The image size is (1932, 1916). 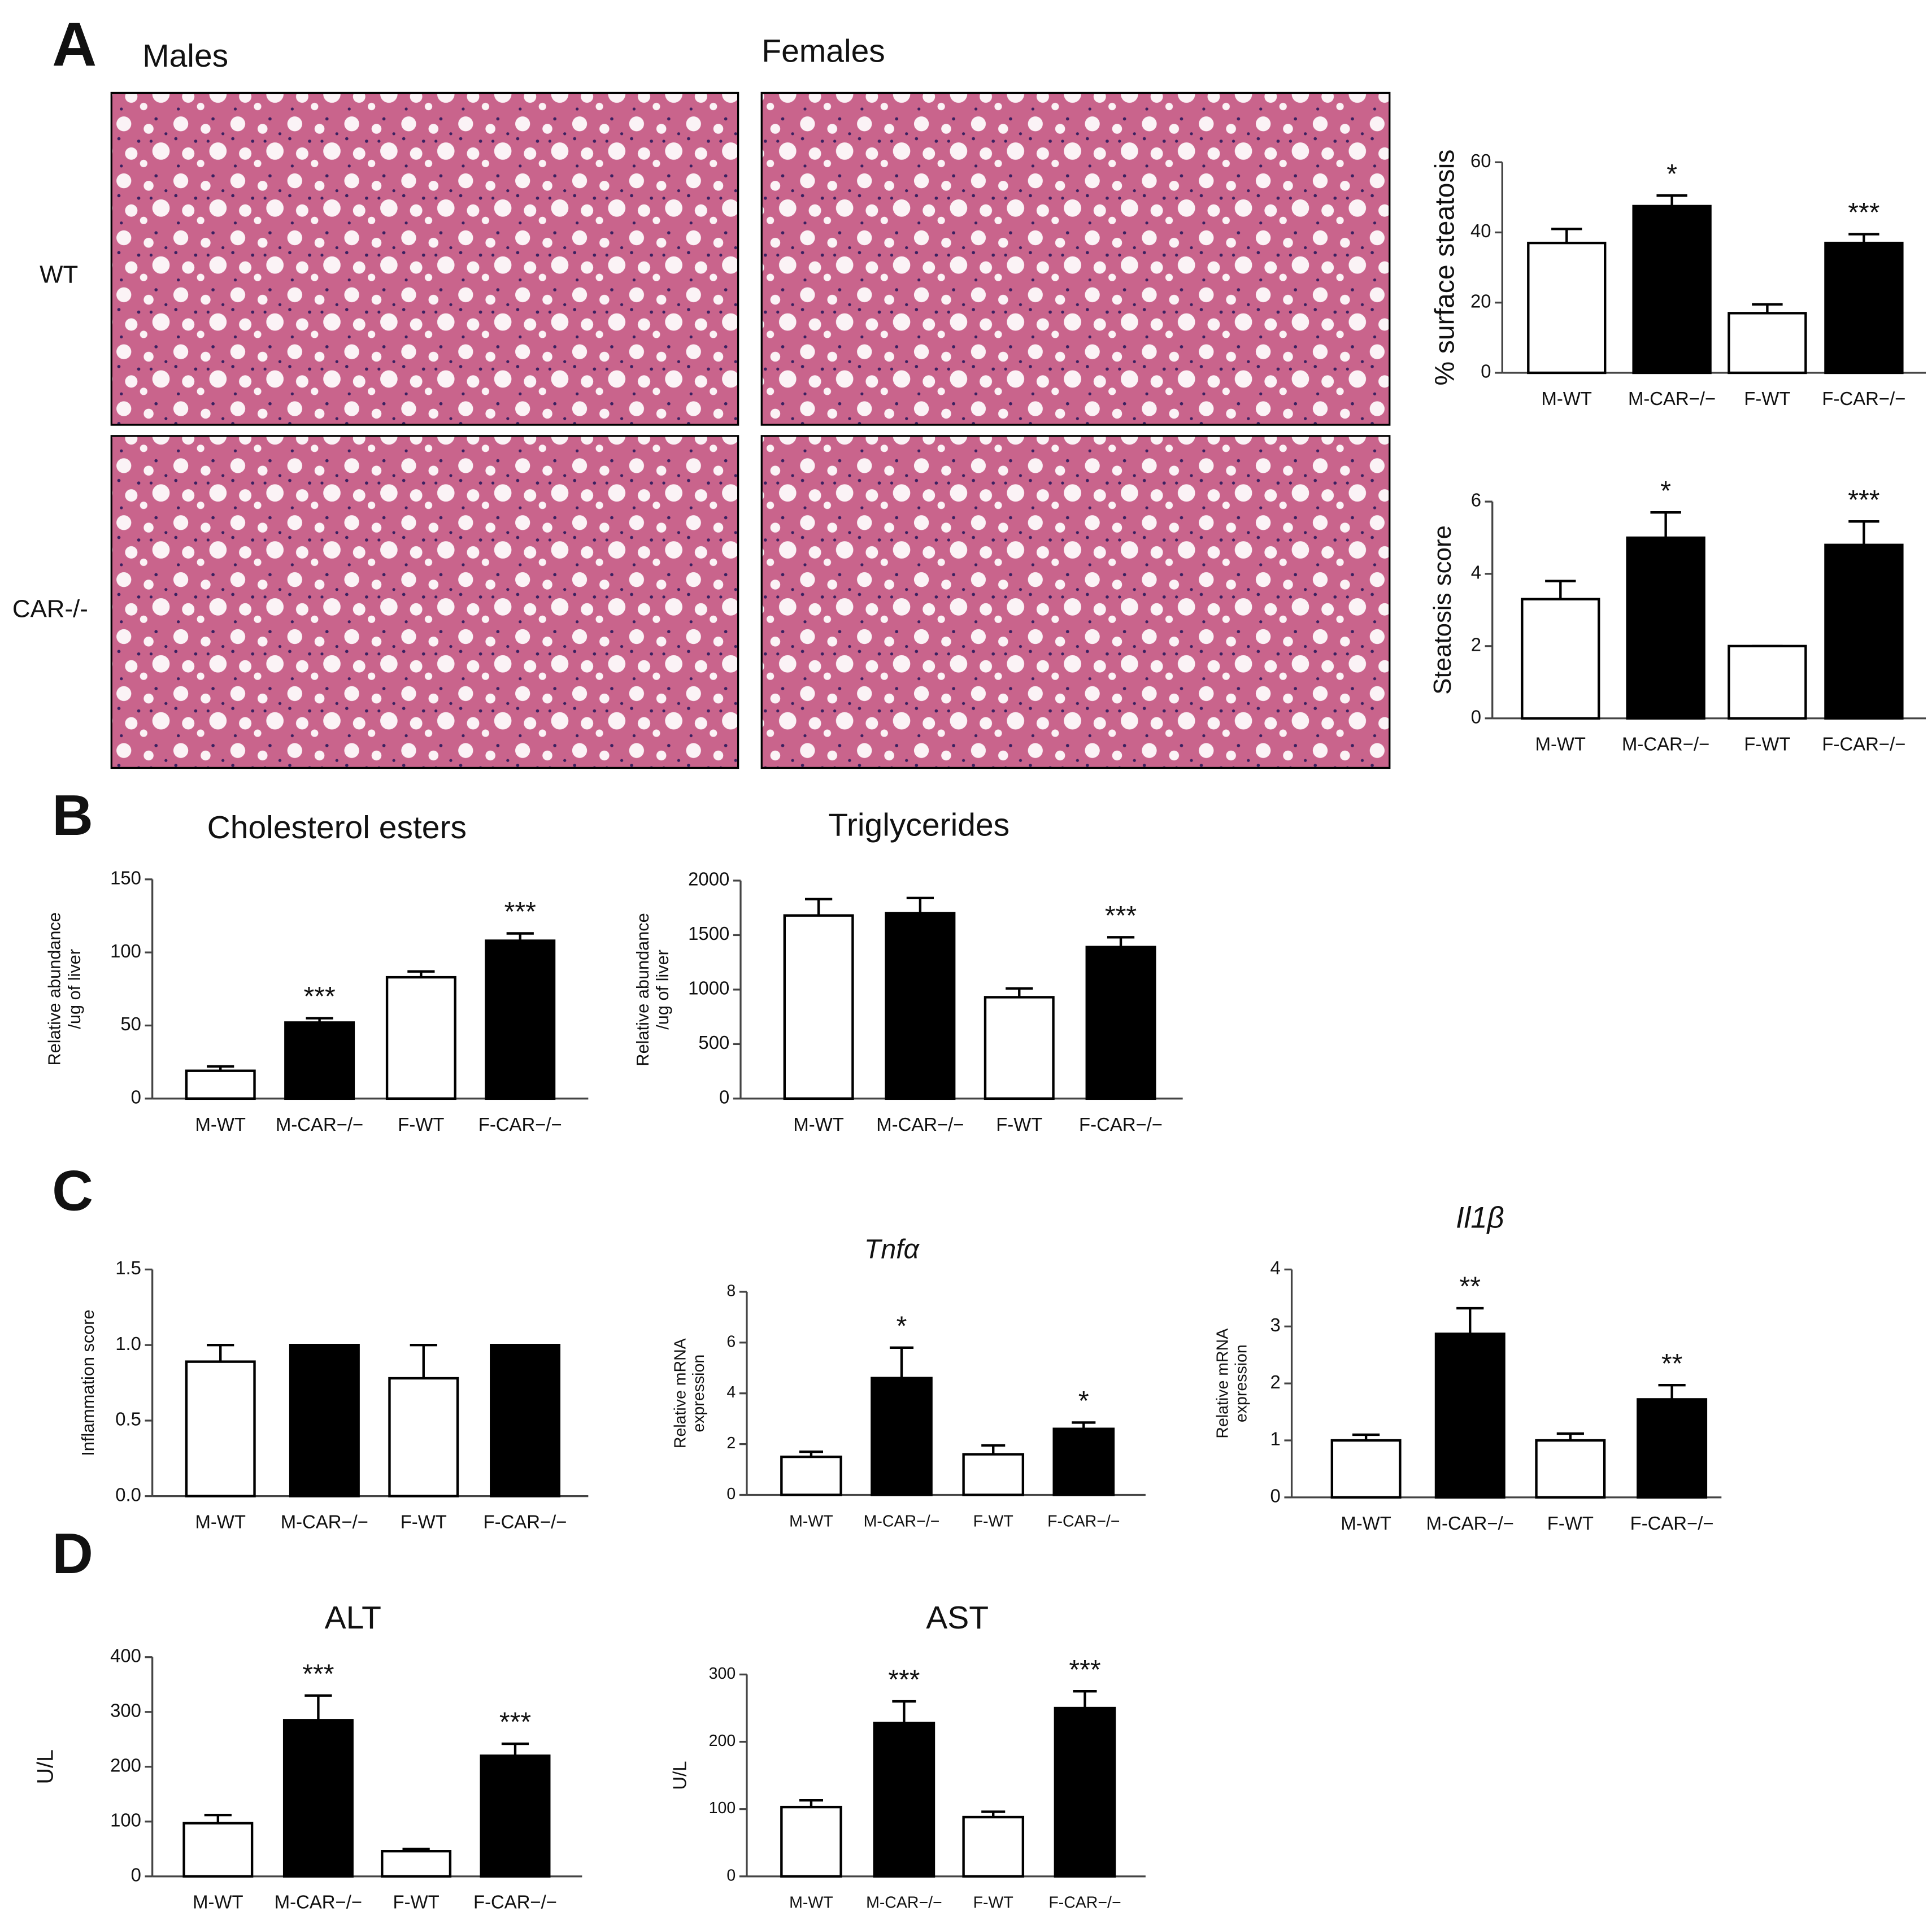 I want to click on chart-title: Tnfα, so click(x=892, y=1249).